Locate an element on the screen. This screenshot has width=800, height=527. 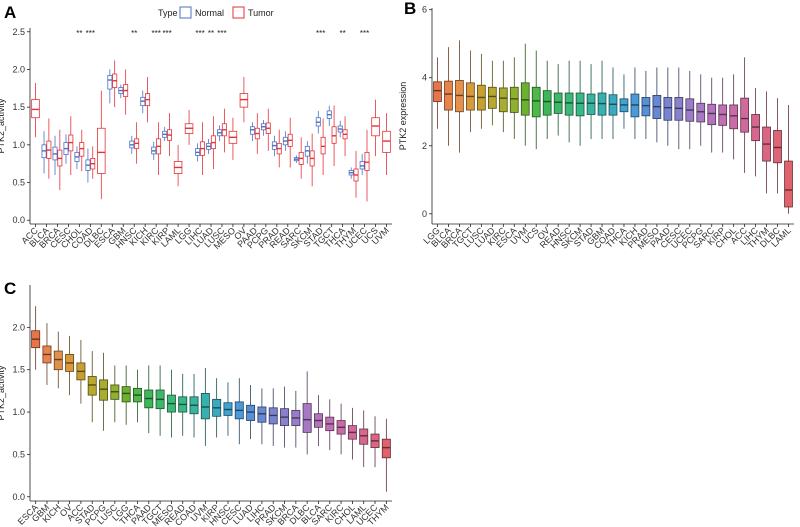
panel-a-y-tick-label: 0.0 is located at coordinates (18, 220).